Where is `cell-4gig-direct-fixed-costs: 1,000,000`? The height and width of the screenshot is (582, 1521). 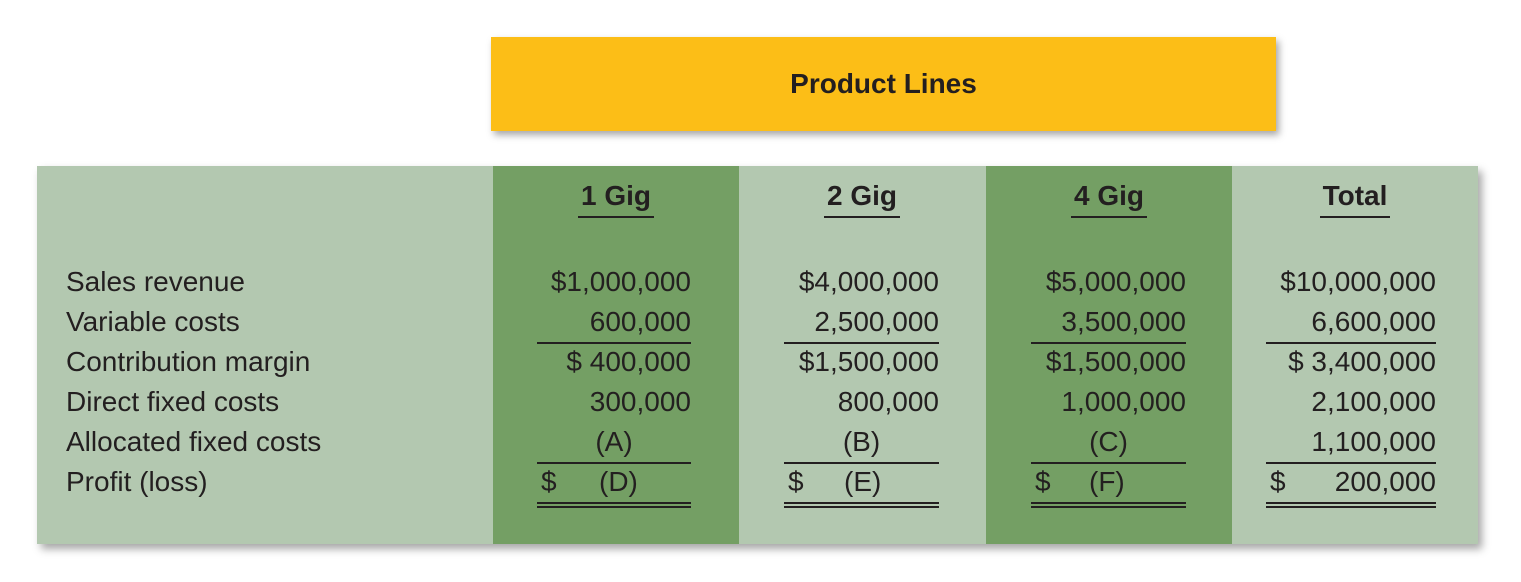 cell-4gig-direct-fixed-costs: 1,000,000 is located at coordinates (1123, 401).